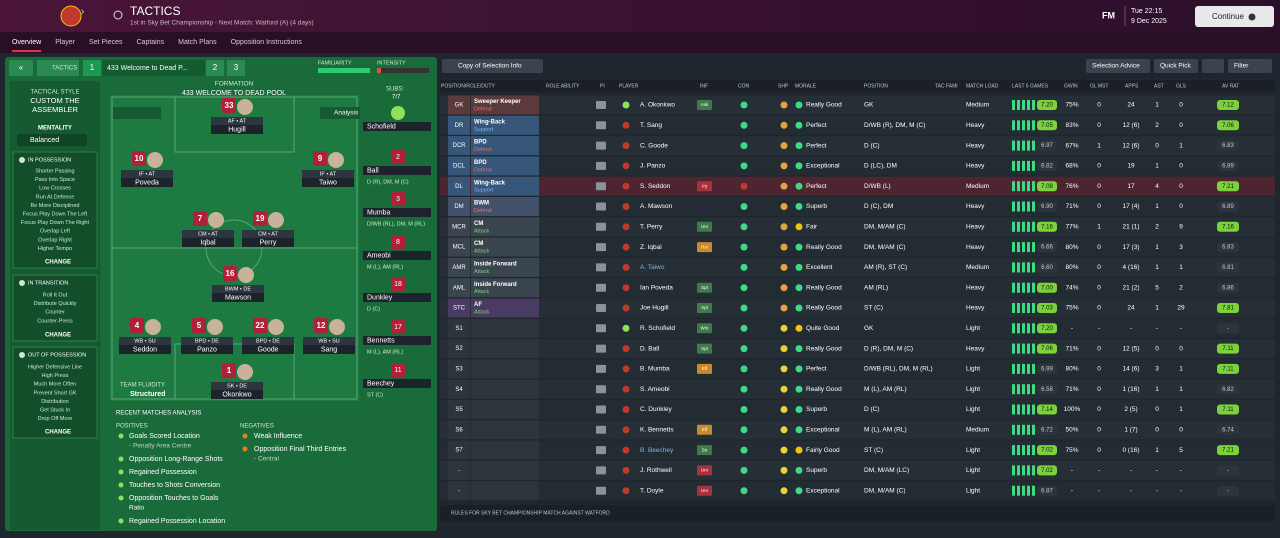 The image size is (1280, 538). What do you see at coordinates (151, 42) in the screenshot?
I see `tab: Captains` at bounding box center [151, 42].